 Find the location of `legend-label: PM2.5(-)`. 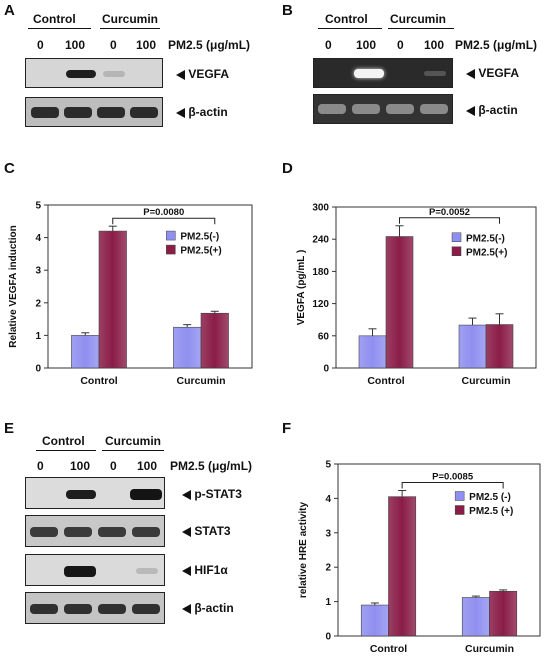

legend-label: PM2.5(-) is located at coordinates (485, 238).